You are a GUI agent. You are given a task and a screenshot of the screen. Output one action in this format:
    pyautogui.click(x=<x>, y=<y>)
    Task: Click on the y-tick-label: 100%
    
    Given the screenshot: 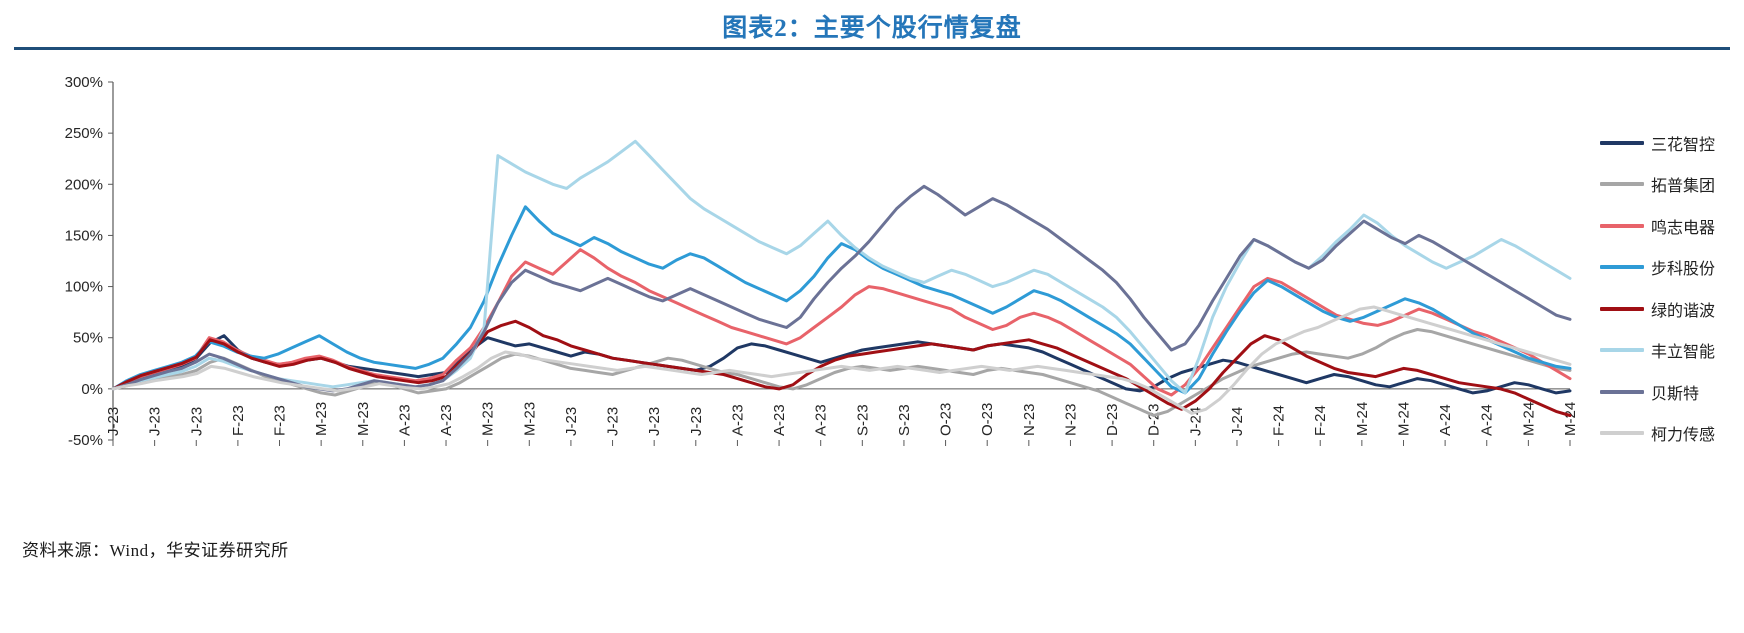 What is the action you would take?
    pyautogui.click(x=84, y=287)
    